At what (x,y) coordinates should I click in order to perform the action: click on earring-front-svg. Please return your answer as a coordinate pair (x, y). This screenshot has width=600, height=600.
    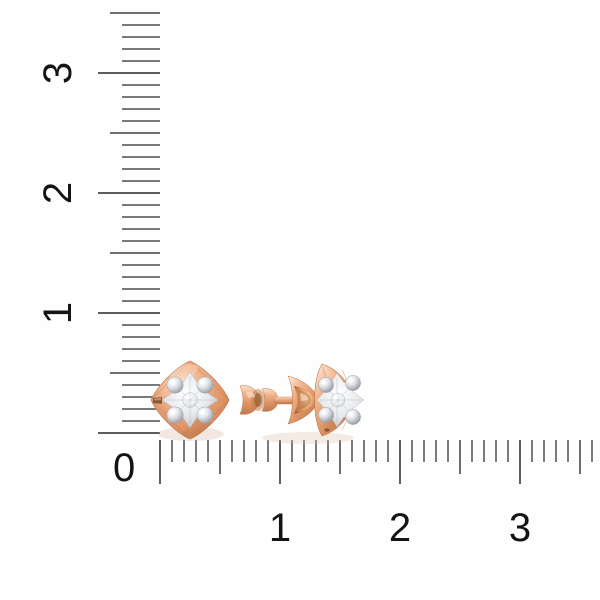
    Looking at the image, I should click on (190, 400).